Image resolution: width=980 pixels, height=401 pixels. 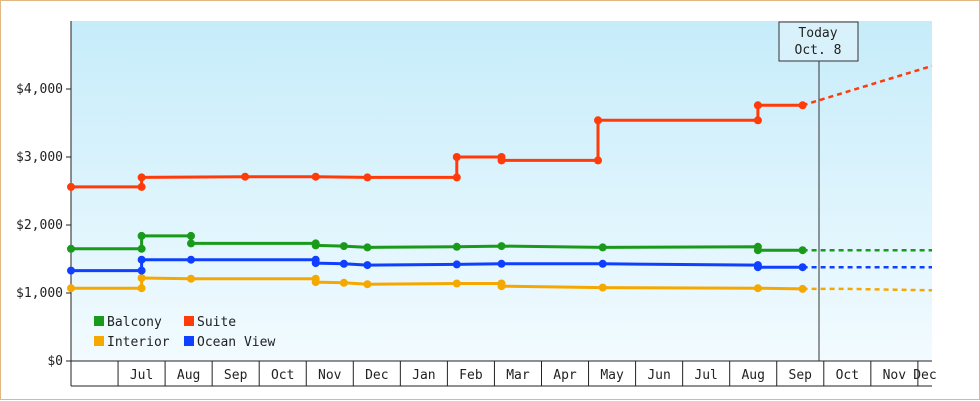 I want to click on legend: Balcony Suite Interior Ocean View, so click(x=184, y=332).